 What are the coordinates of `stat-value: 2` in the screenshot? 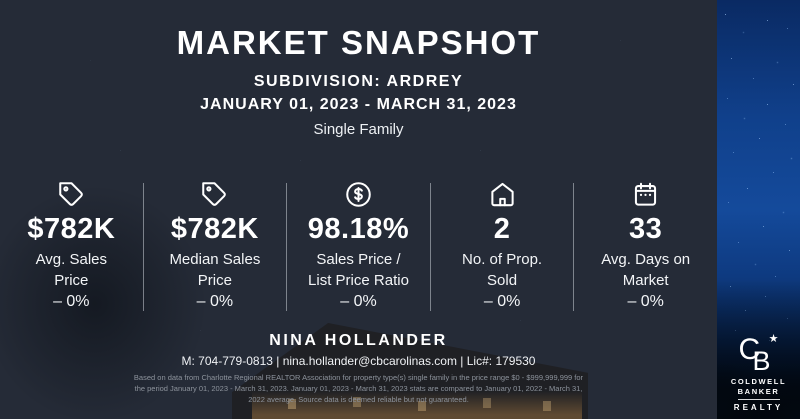 It's located at (502, 229).